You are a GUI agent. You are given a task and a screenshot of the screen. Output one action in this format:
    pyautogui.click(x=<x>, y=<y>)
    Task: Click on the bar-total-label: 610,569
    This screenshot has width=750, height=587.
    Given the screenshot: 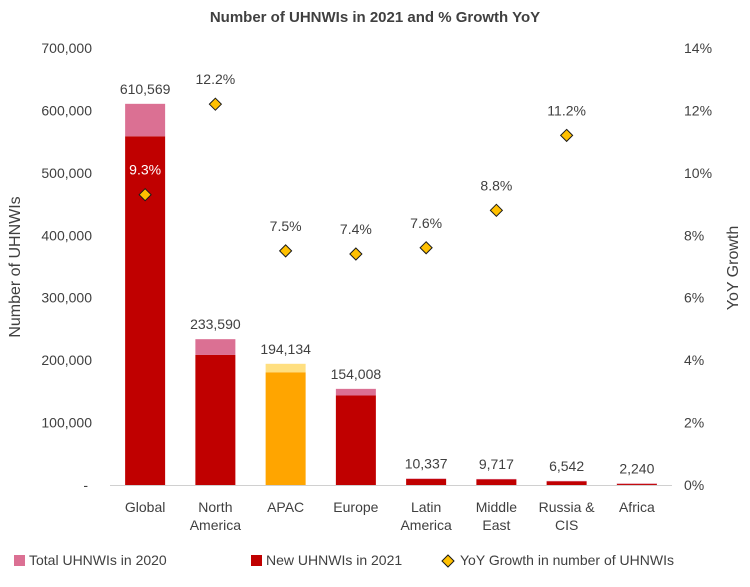 What is the action you would take?
    pyautogui.click(x=145, y=89)
    